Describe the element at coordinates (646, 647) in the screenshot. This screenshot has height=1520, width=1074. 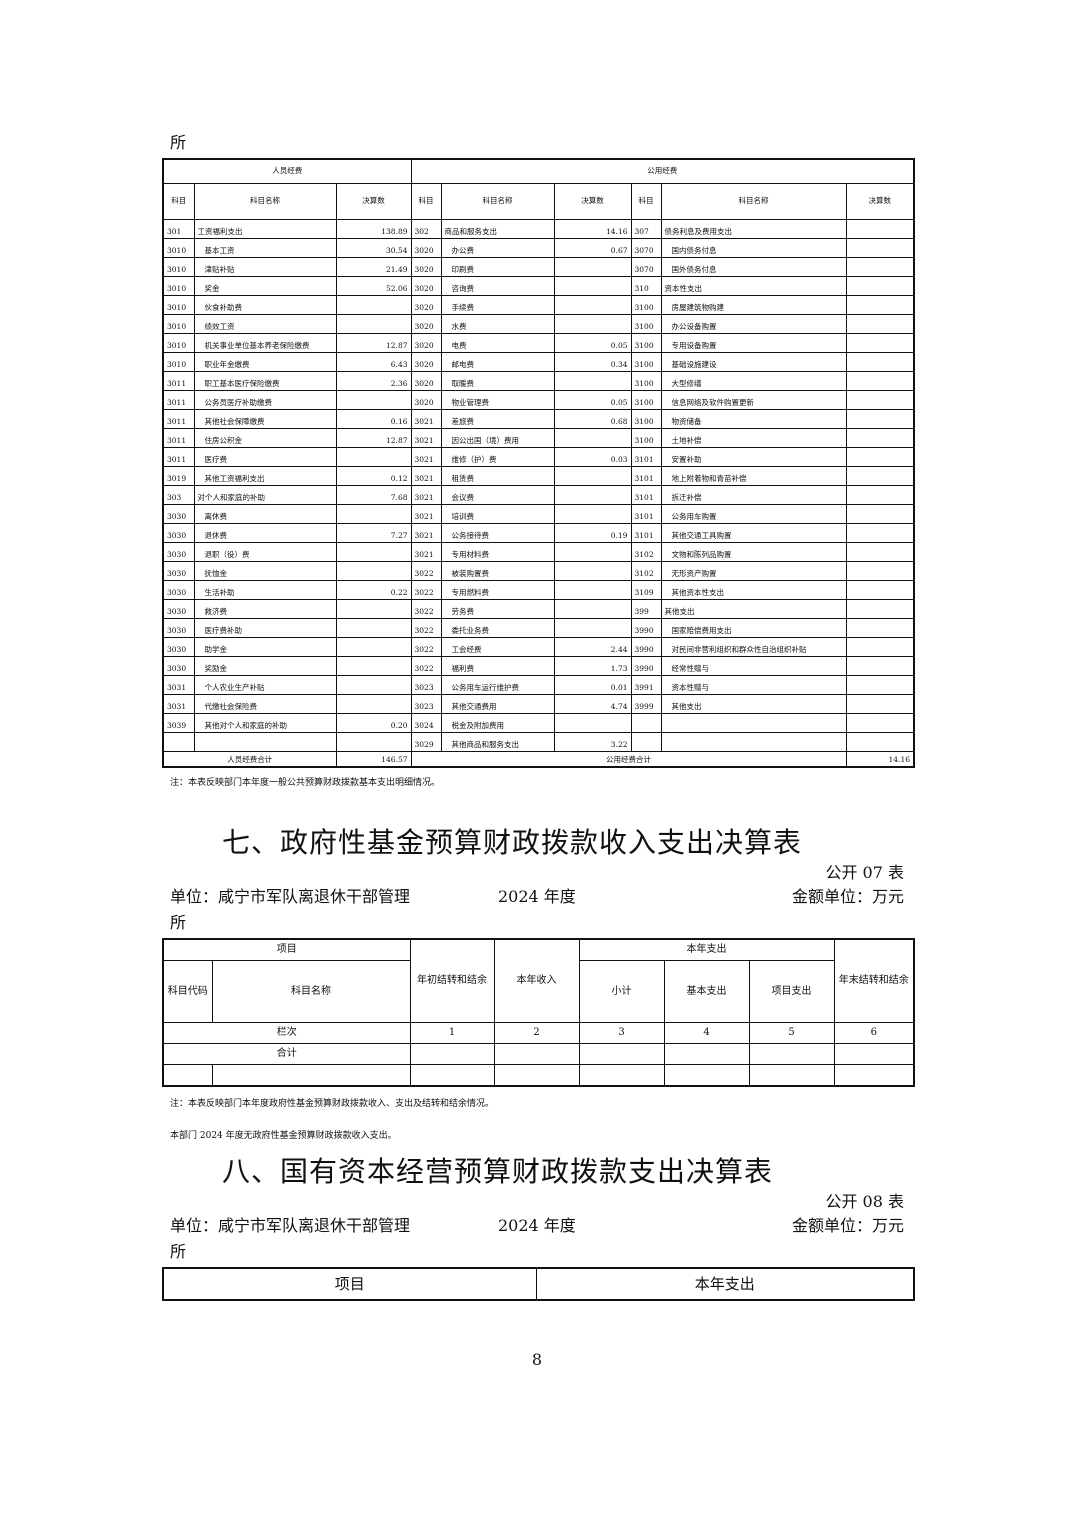
I see `code-cell: 3990` at that location.